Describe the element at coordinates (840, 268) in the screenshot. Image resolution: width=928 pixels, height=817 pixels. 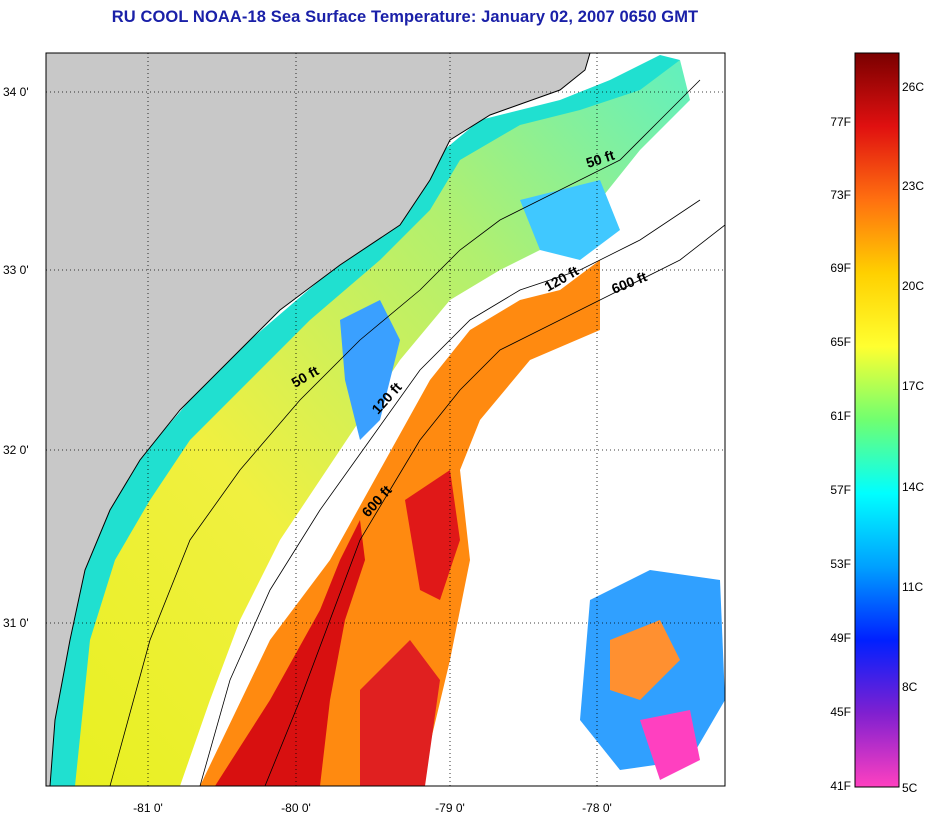
I see `fahrenheit-label: 69F` at that location.